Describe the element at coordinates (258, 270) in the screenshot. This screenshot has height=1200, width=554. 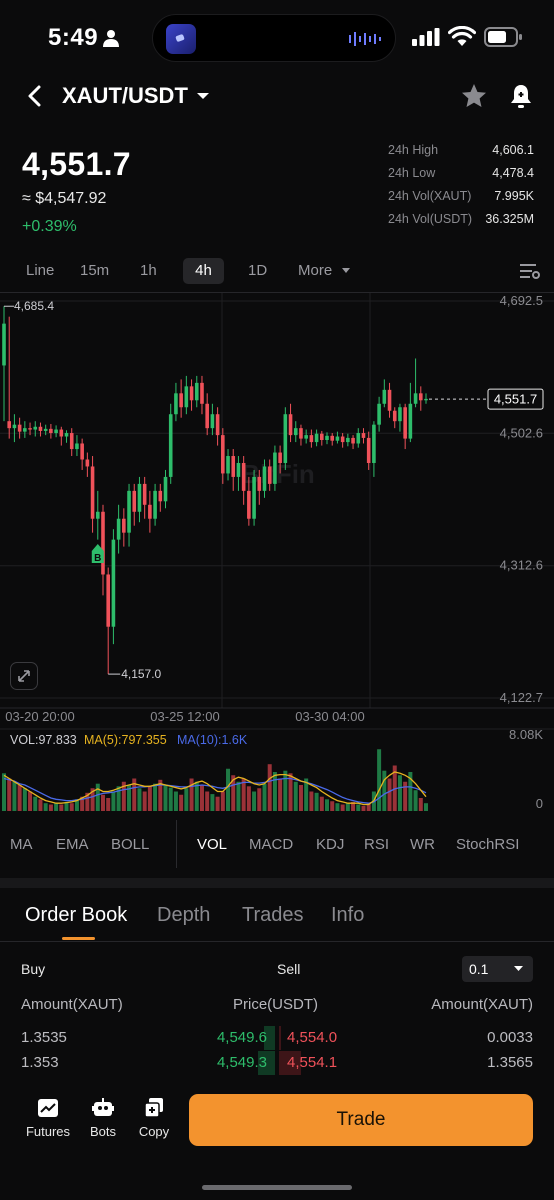
I see `interval-1d: 1D` at that location.